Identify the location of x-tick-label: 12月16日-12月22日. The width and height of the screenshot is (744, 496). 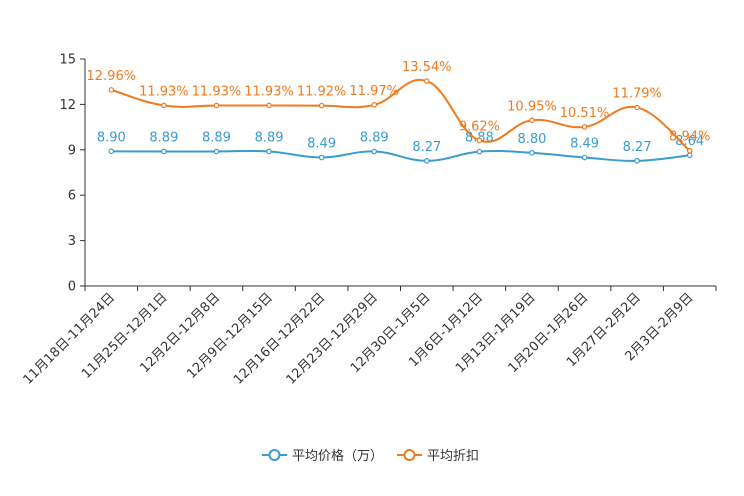
(279, 338).